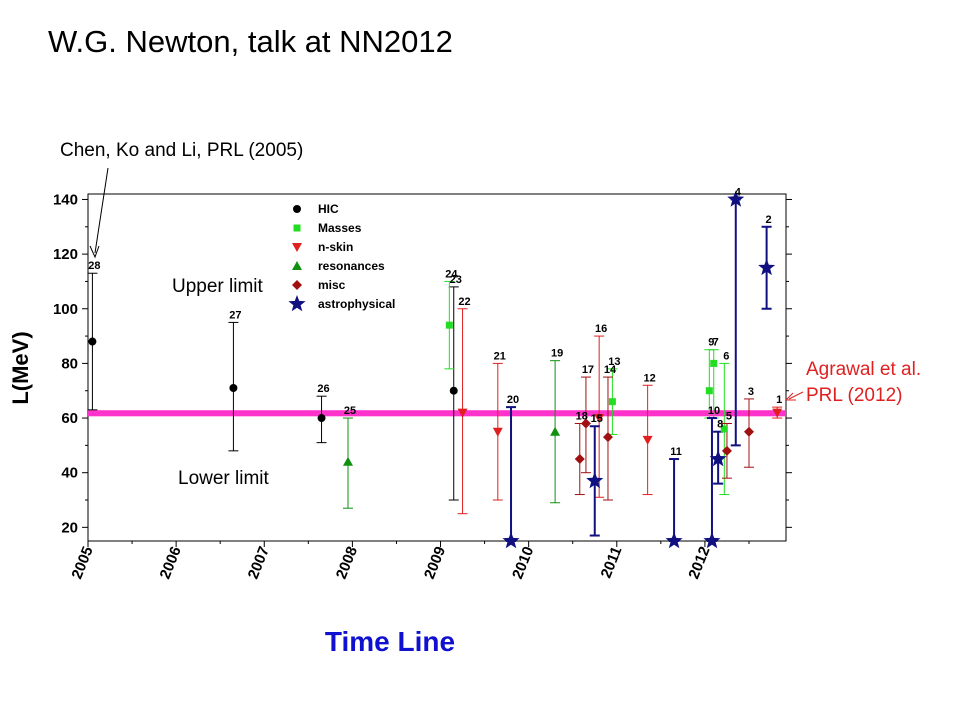  Describe the element at coordinates (751, 392) in the screenshot. I see `data-point-ref-label: 3` at that location.